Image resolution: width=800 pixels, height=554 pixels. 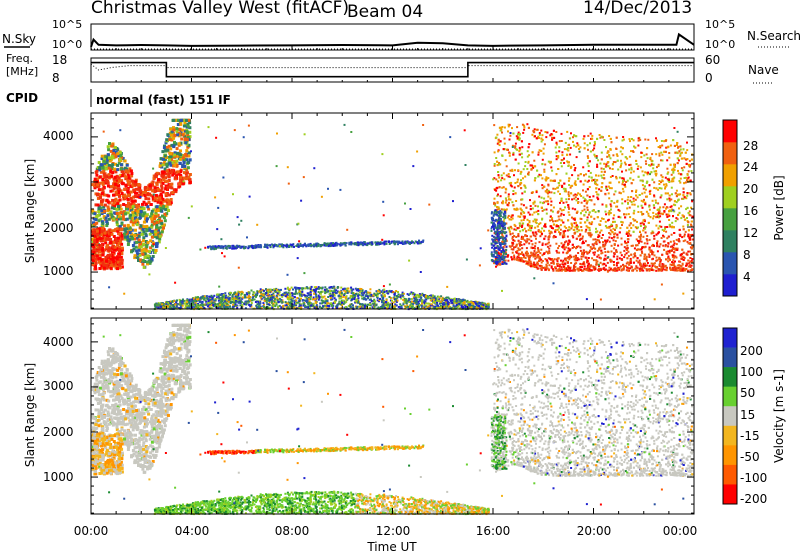 I want to click on freq-series-line, so click(x=392, y=69).